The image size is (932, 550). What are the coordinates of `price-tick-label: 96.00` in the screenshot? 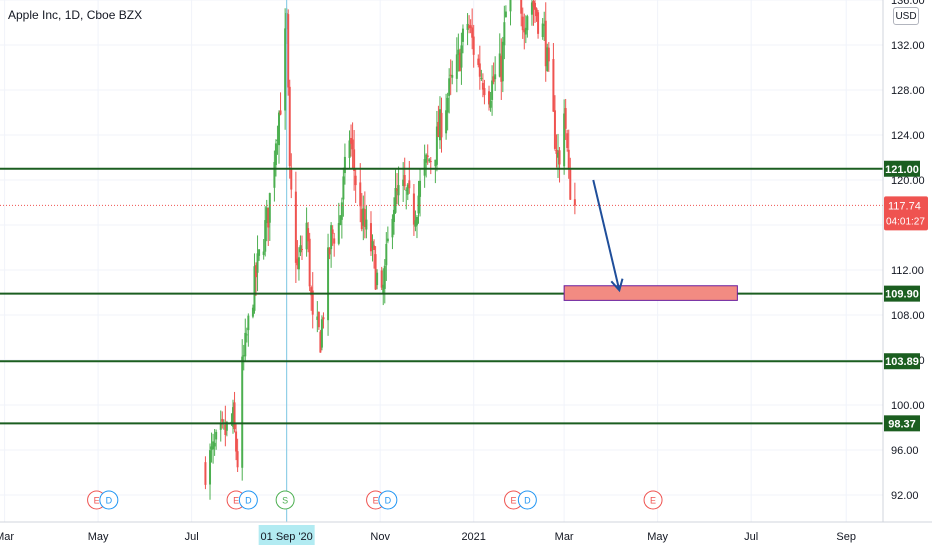 It's located at (905, 451).